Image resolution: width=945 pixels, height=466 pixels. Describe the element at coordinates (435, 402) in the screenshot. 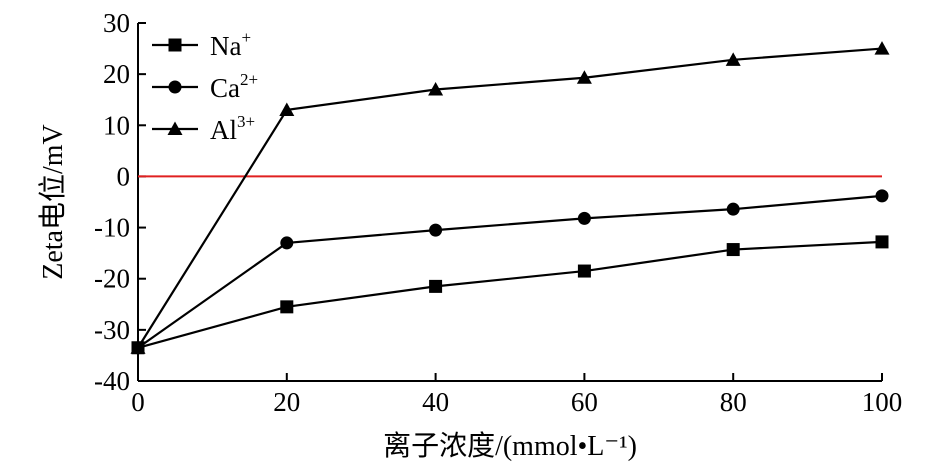

I see `x-tick-label: 40` at that location.